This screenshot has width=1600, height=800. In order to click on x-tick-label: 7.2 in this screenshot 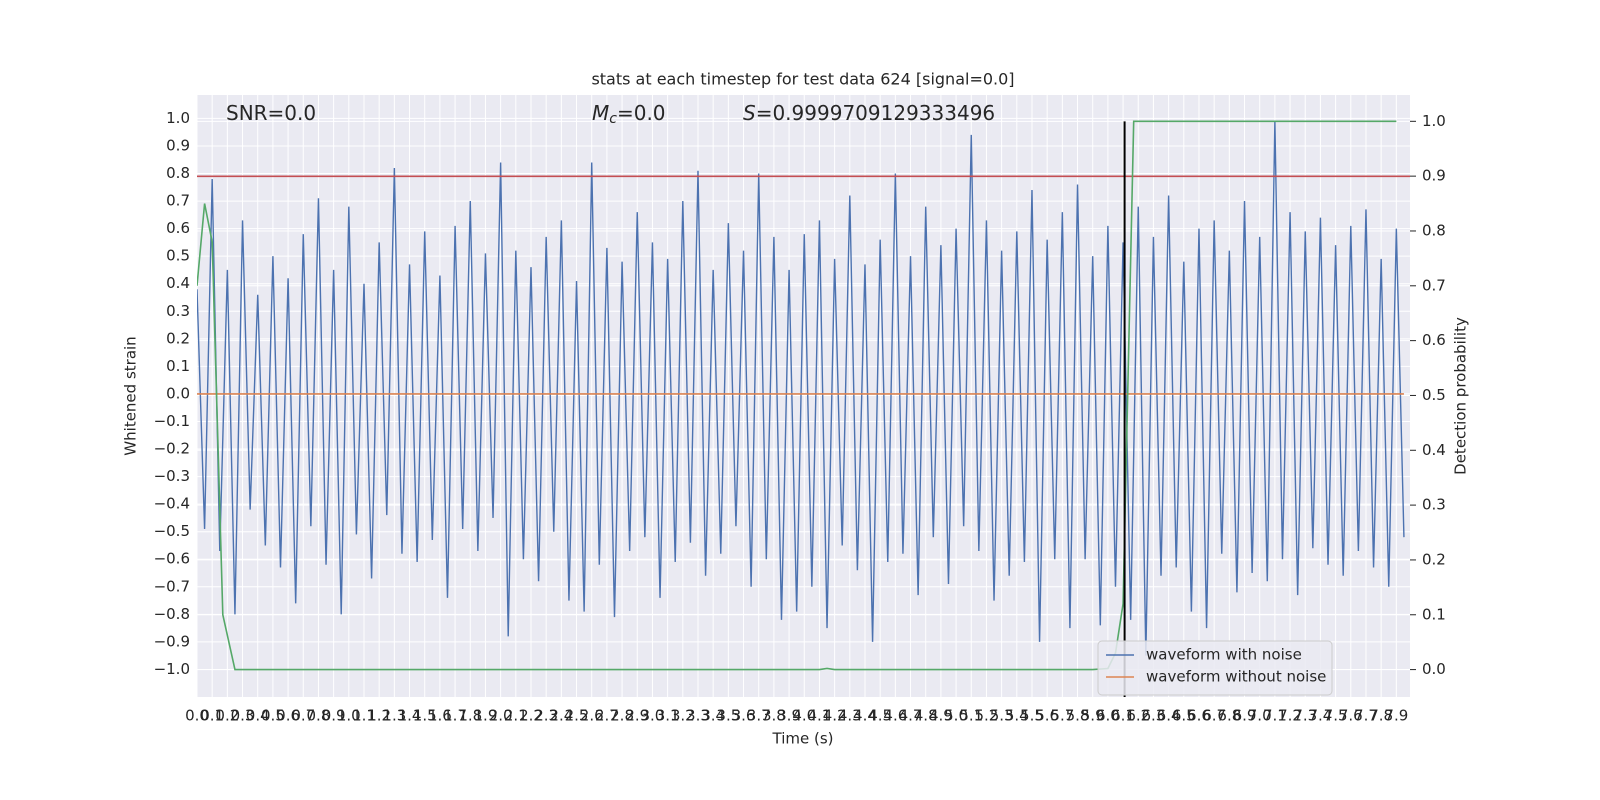, I will do `click(1290, 716)`.